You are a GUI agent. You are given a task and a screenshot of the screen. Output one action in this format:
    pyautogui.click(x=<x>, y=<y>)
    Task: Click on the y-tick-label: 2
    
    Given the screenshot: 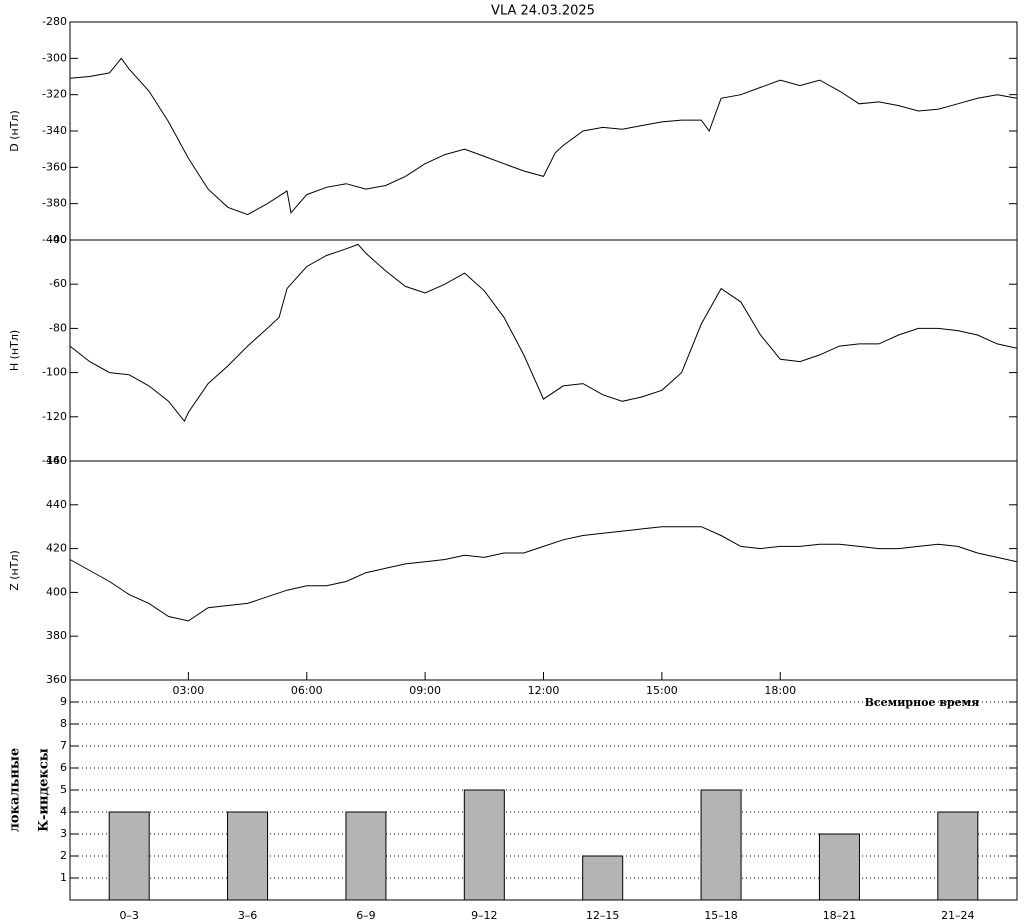 What is the action you would take?
    pyautogui.click(x=63, y=855)
    